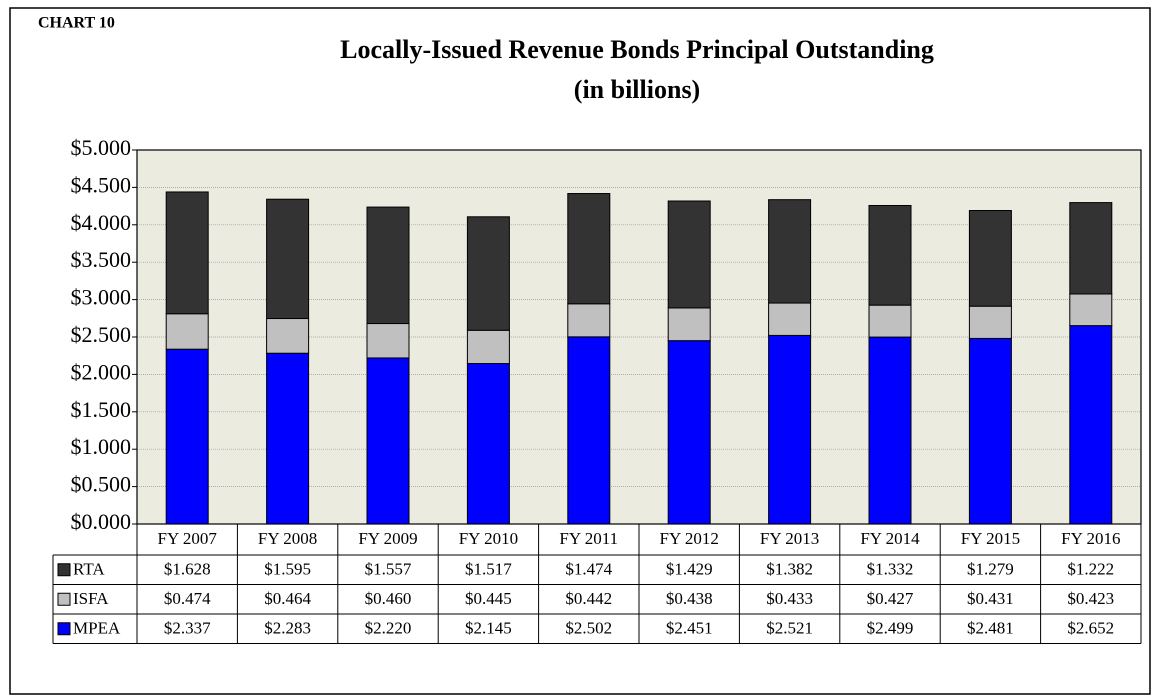  What do you see at coordinates (1090, 598) in the screenshot?
I see `data-label: $0.423` at bounding box center [1090, 598].